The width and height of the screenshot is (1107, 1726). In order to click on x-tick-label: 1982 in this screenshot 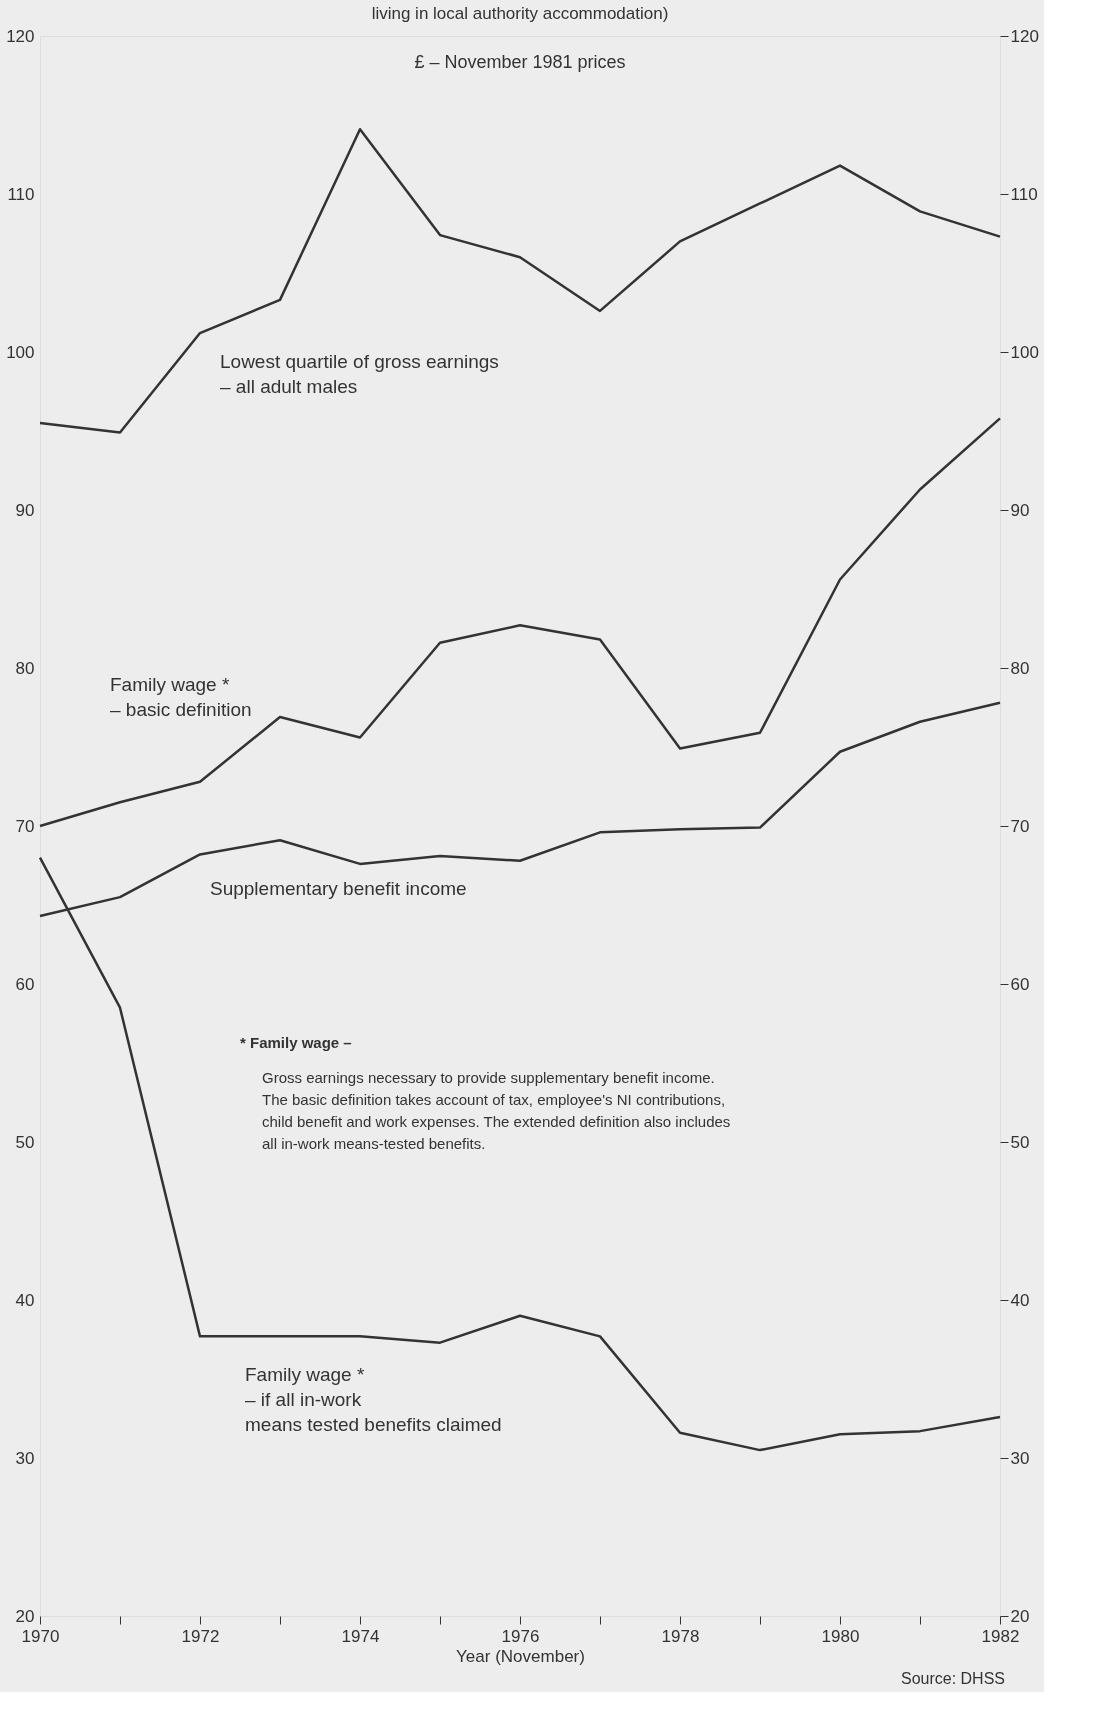, I will do `click(1000, 1636)`.